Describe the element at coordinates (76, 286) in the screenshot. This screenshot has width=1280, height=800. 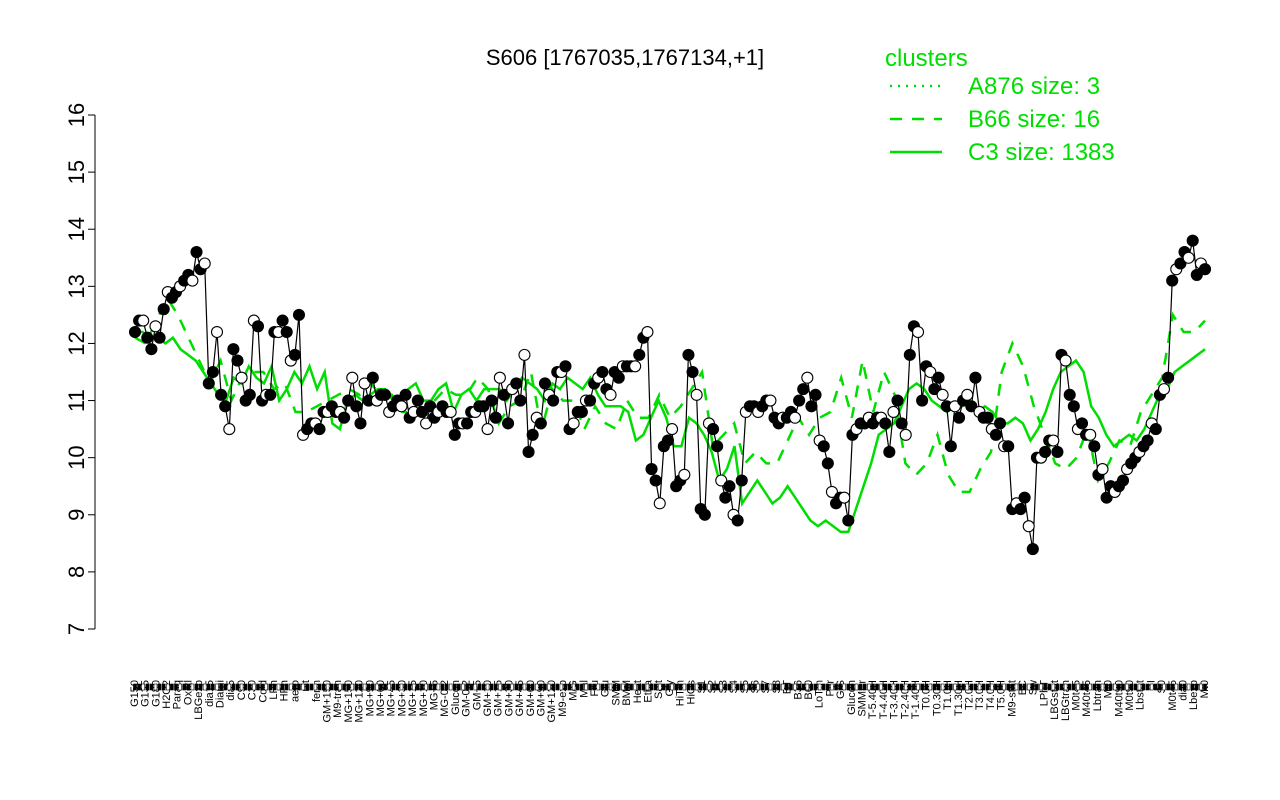
I see `y-tick-label: 13` at that location.